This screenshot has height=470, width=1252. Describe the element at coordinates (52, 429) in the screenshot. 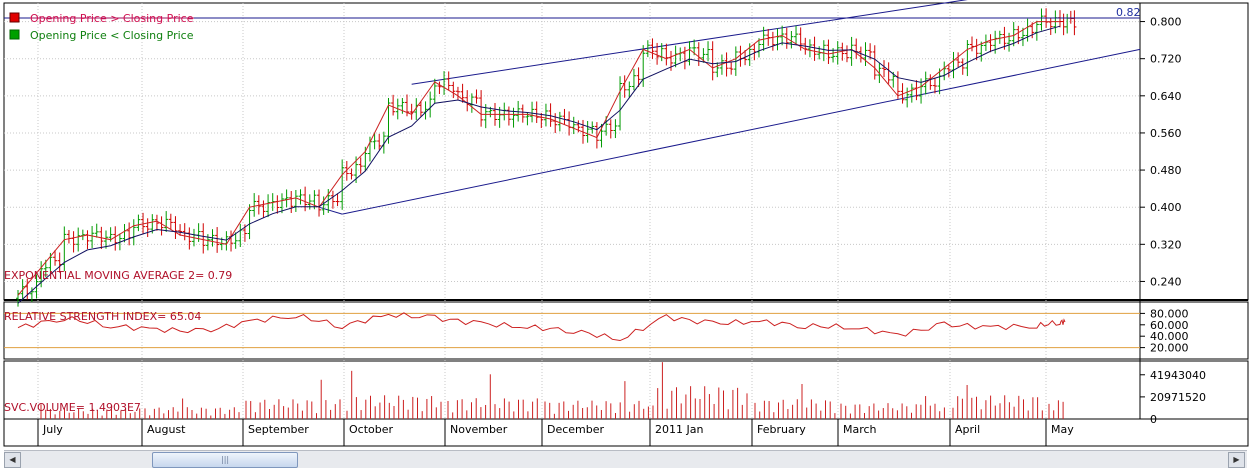

I see `month-label: July` at that location.